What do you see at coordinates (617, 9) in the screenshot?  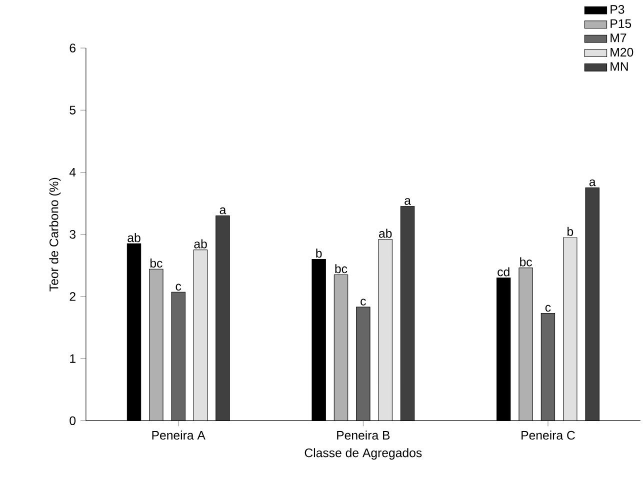 I see `legend-label: P3` at bounding box center [617, 9].